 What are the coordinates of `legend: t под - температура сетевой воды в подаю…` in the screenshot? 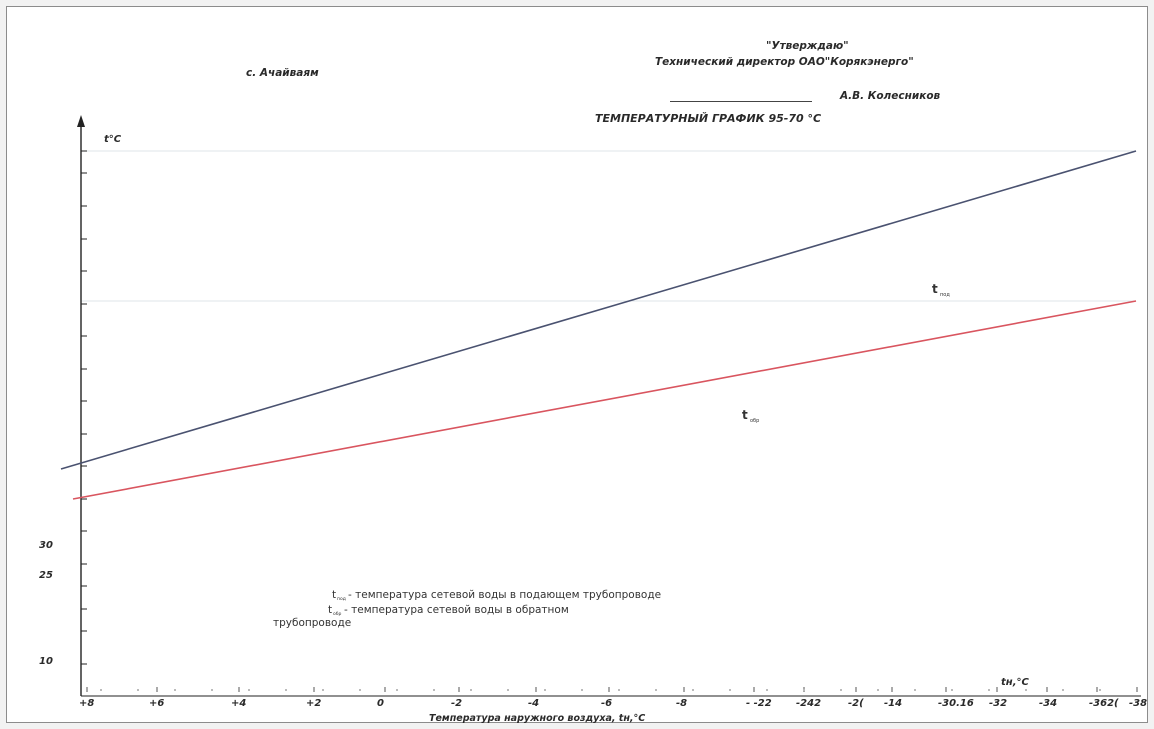 It's located at (467, 609).